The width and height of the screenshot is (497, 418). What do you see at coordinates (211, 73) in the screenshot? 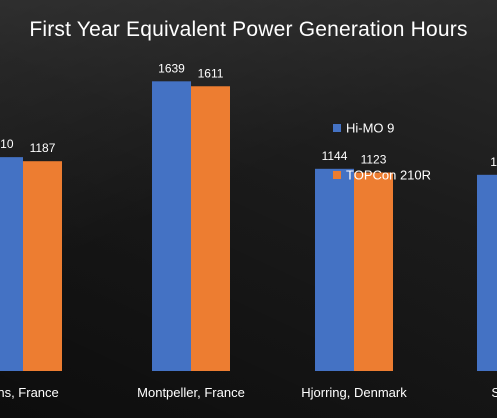
I see `data-label: 1611` at bounding box center [211, 73].